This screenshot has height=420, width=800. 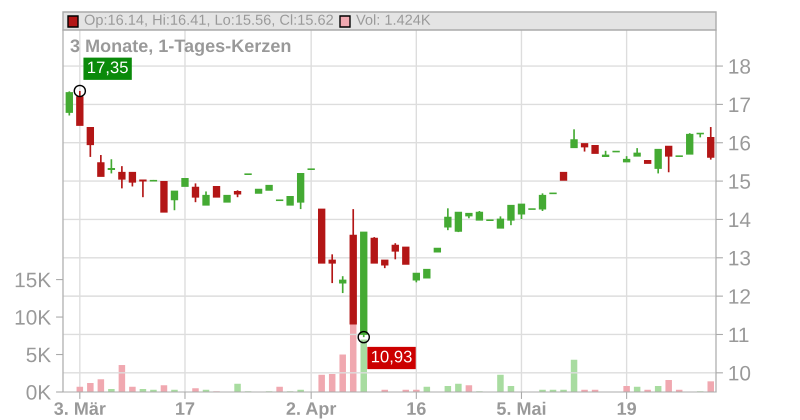 What do you see at coordinates (33, 317) in the screenshot?
I see `y2-tick-label: 10K` at bounding box center [33, 317].